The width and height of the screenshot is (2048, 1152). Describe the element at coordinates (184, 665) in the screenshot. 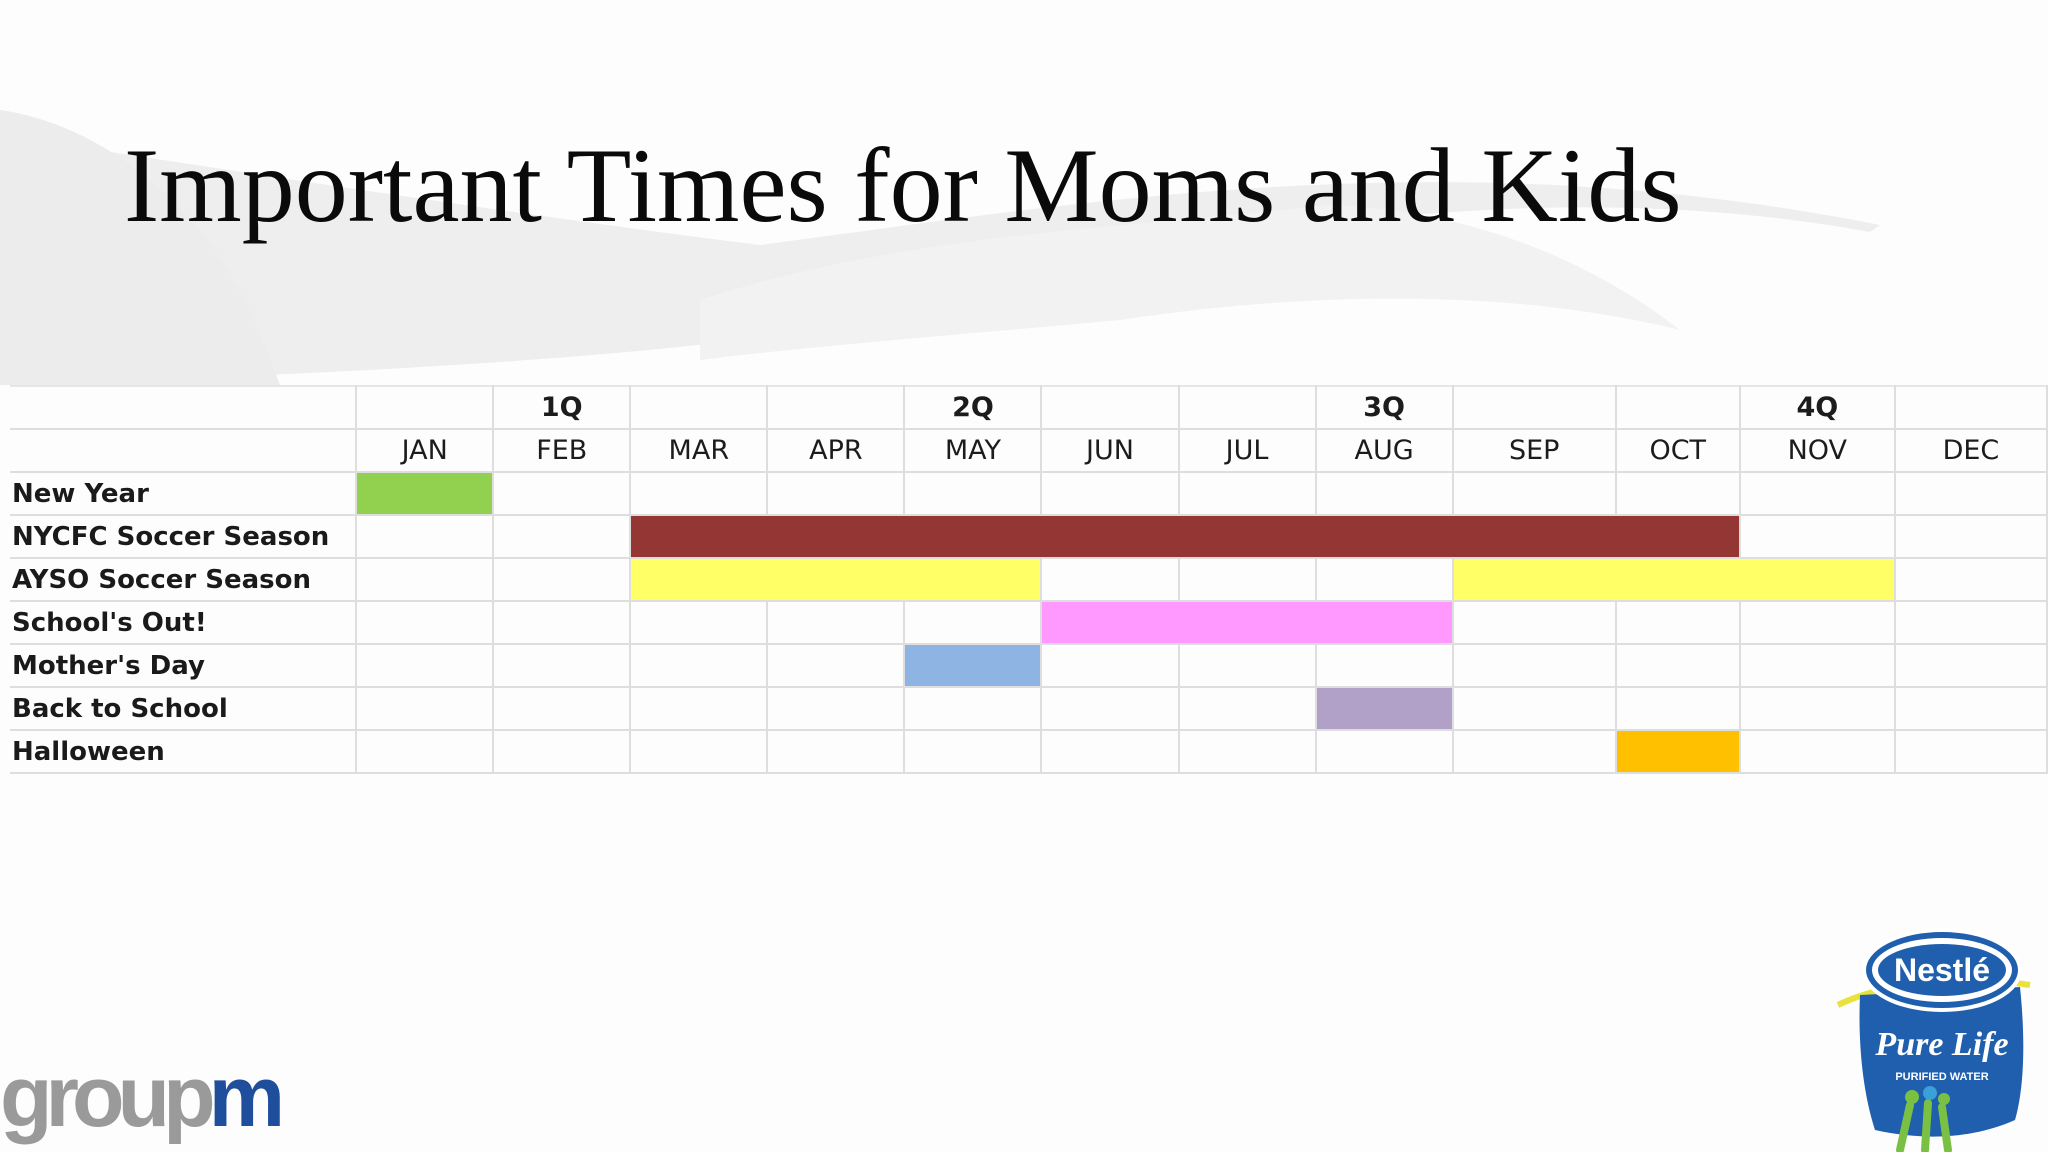

I see `event-label: Mother's Day` at that location.